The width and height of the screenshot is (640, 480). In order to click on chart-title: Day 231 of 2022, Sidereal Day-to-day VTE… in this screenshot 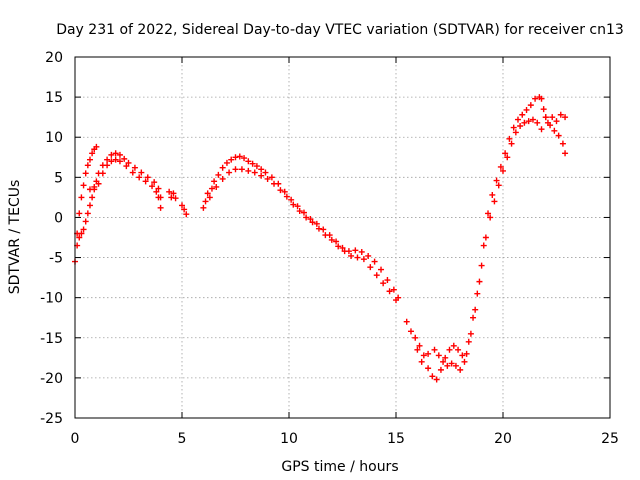, I will do `click(340, 30)`.